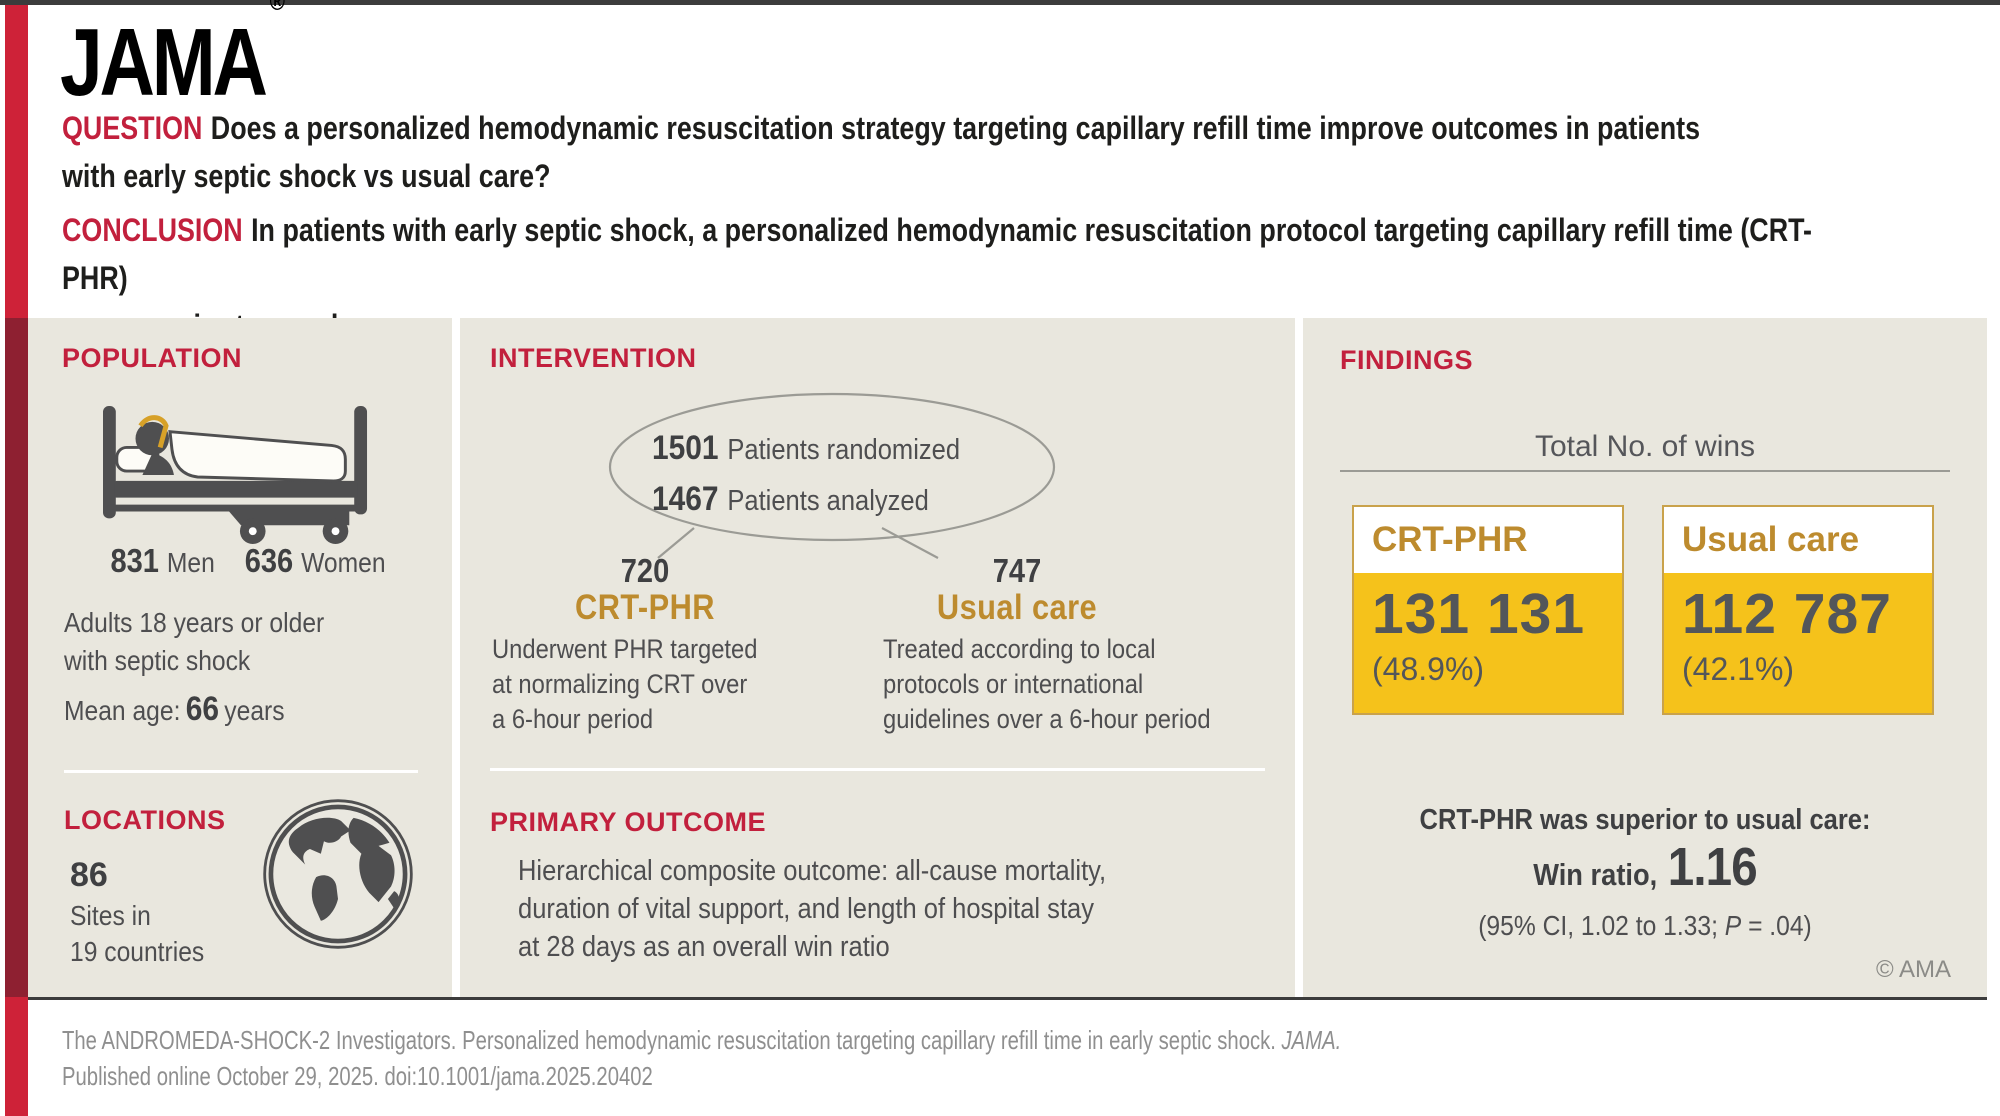 Image resolution: width=2000 pixels, height=1116 pixels. What do you see at coordinates (1645, 820) in the screenshot?
I see `superiority-statement: CRT-PHR was superior to usual care:` at bounding box center [1645, 820].